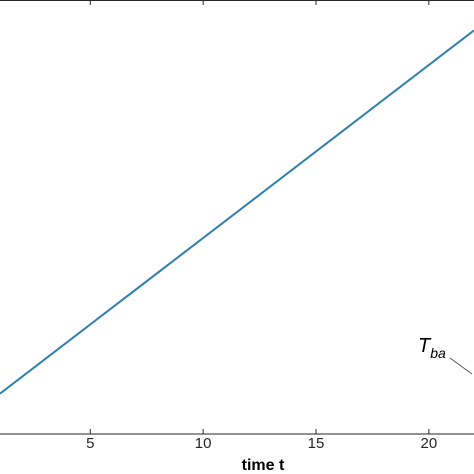 This screenshot has width=474, height=474. What do you see at coordinates (263, 465) in the screenshot?
I see `x-axis-label: time t` at bounding box center [263, 465].